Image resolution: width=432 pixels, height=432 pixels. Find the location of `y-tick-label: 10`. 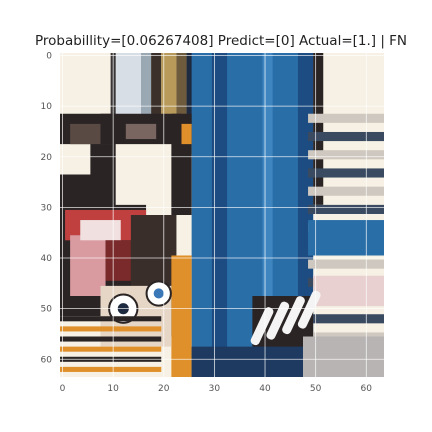

y-tick-label: 10 is located at coordinates (47, 107).